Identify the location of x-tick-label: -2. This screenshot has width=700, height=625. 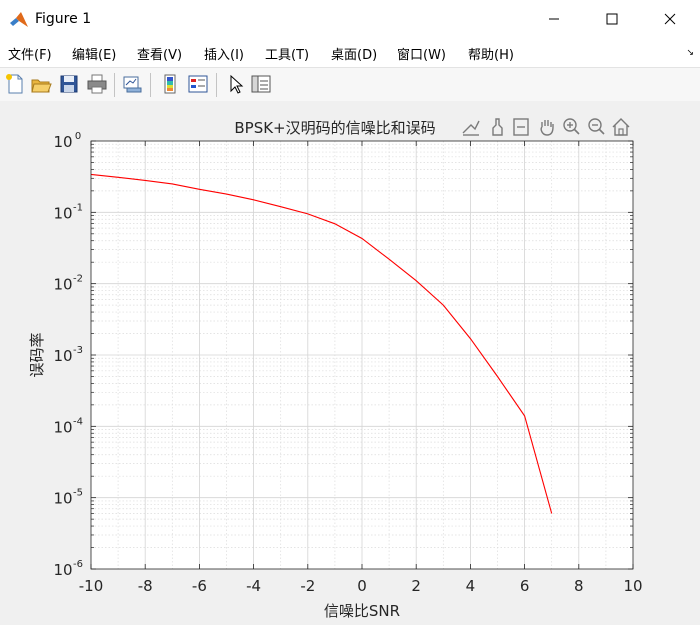
(307, 586).